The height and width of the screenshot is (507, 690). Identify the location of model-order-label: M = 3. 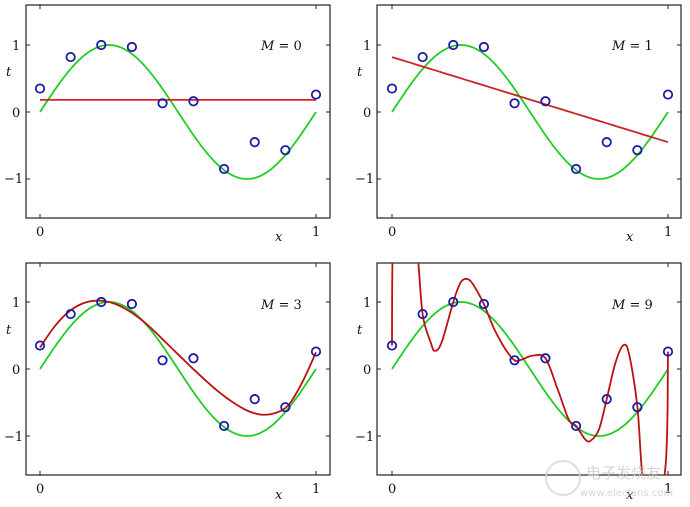
(281, 305).